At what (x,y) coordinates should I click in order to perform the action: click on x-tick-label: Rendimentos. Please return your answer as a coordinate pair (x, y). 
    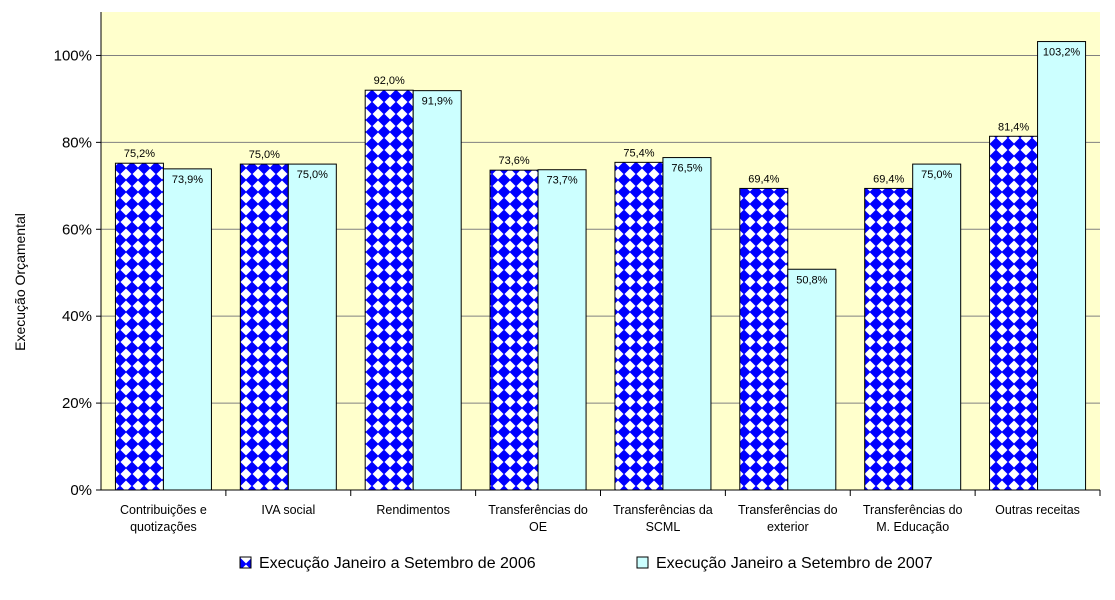
    Looking at the image, I should click on (413, 510).